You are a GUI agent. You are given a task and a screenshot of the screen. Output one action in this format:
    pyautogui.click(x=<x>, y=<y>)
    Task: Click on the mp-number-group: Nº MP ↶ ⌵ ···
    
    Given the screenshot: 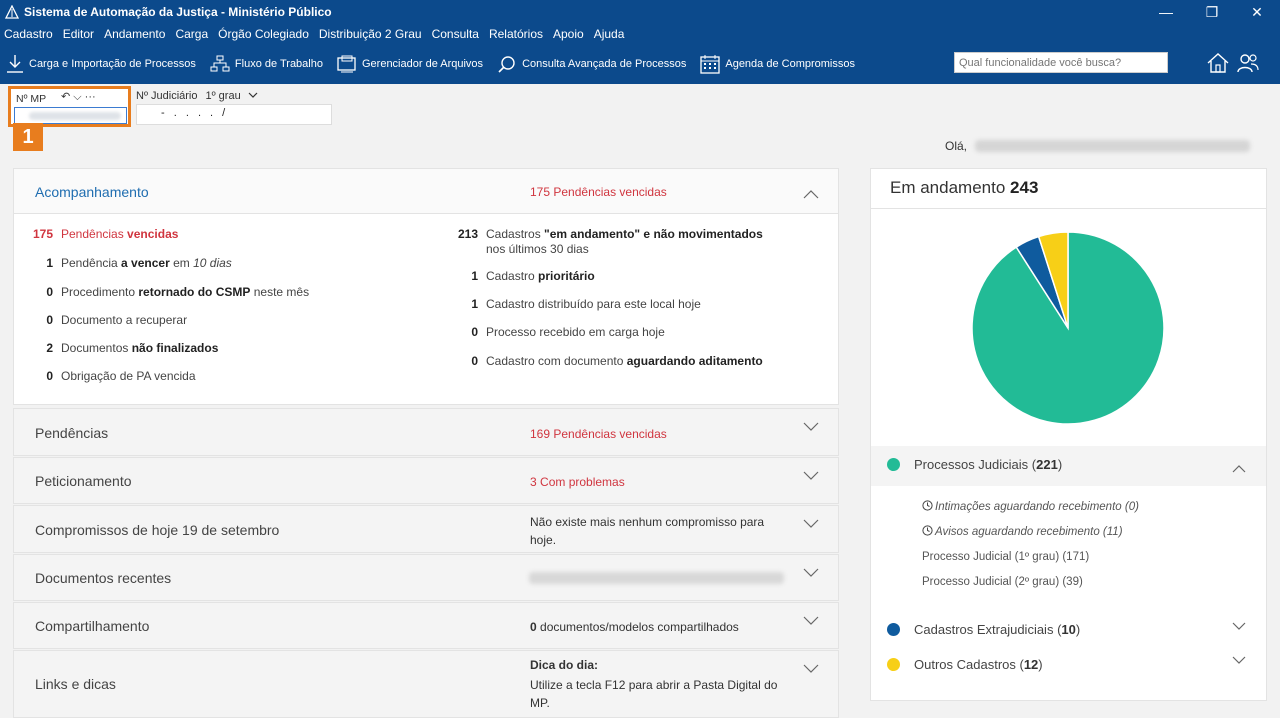 What is the action you would take?
    pyautogui.click(x=69, y=106)
    